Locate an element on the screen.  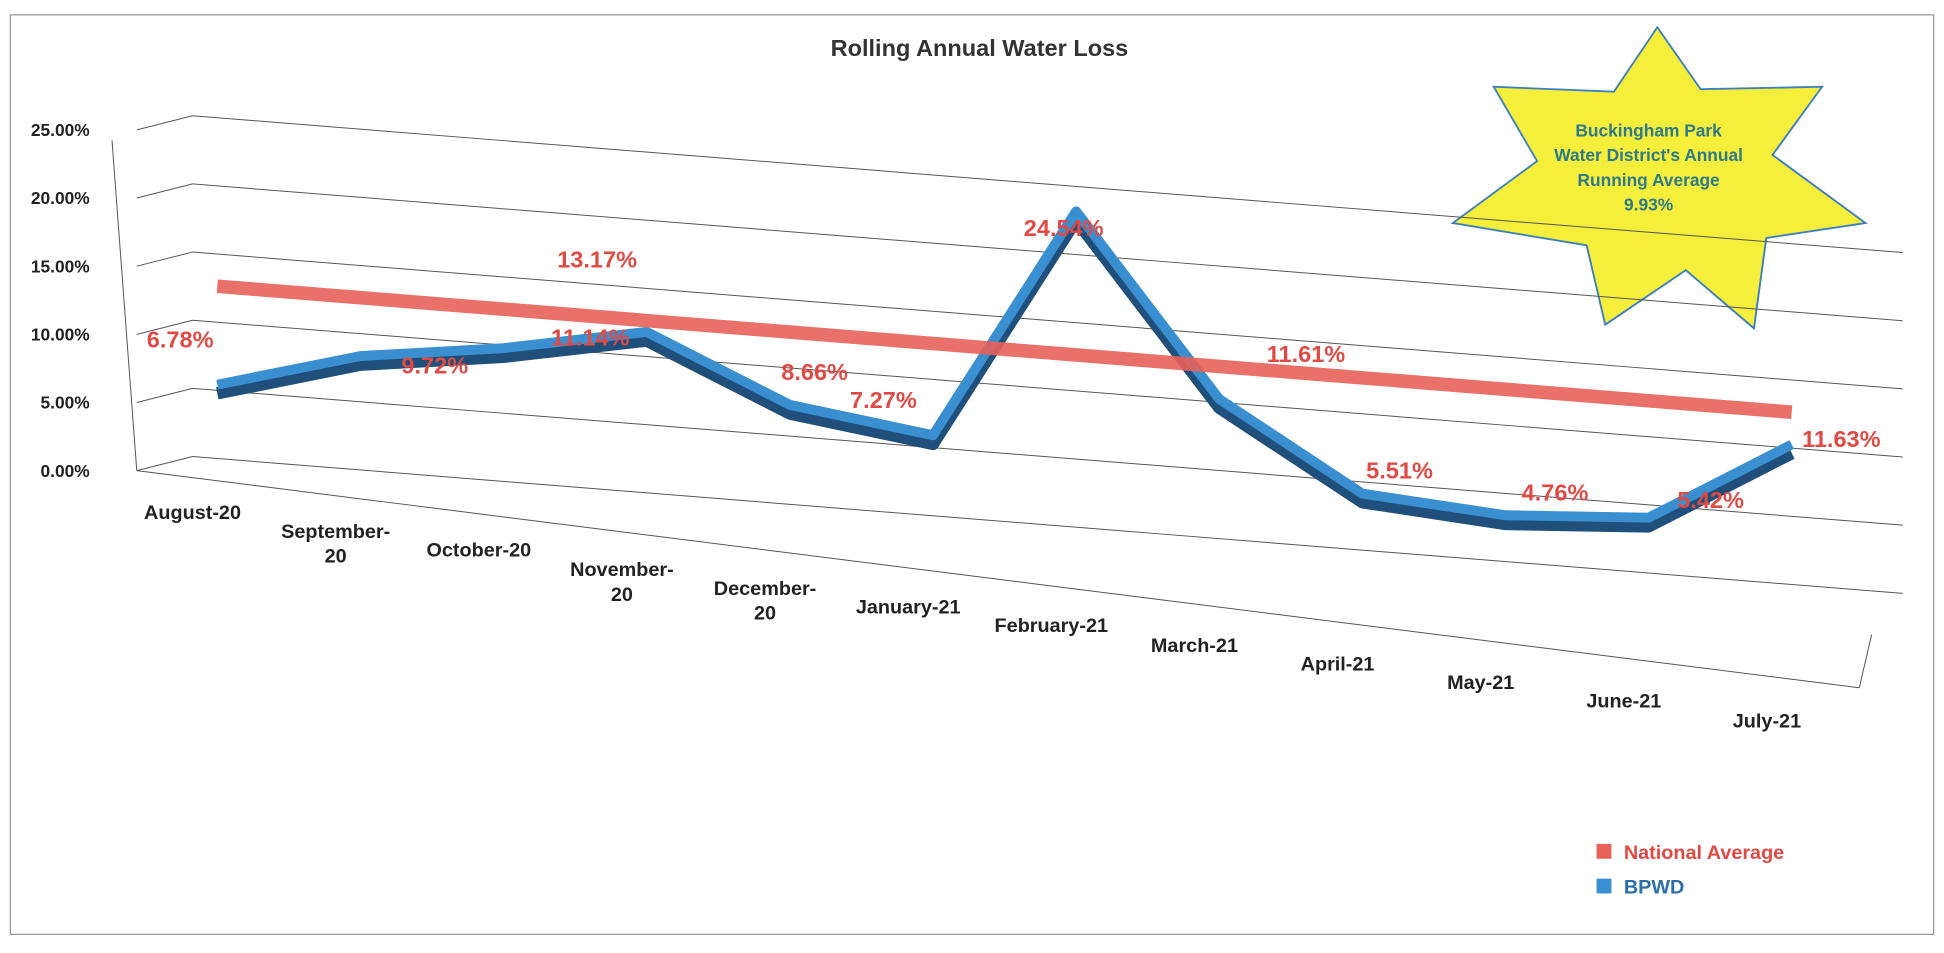
data-label: 11.14% is located at coordinates (590, 338).